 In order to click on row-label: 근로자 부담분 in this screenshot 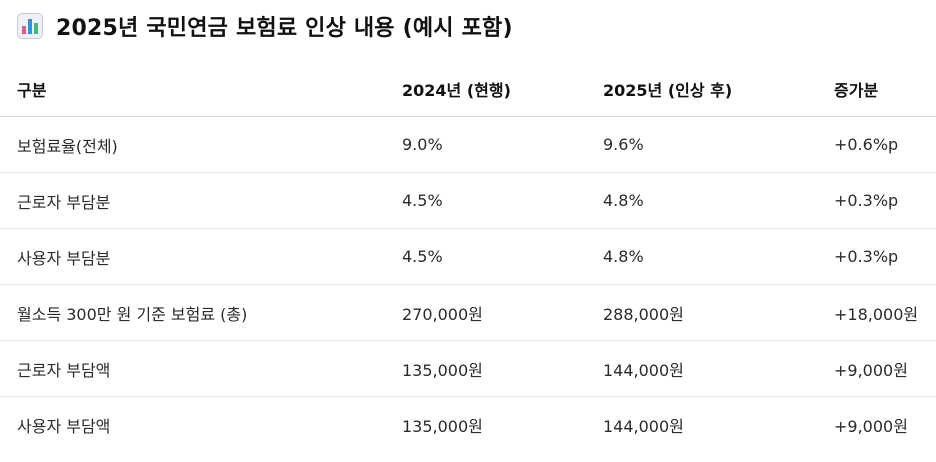, I will do `click(201, 200)`.